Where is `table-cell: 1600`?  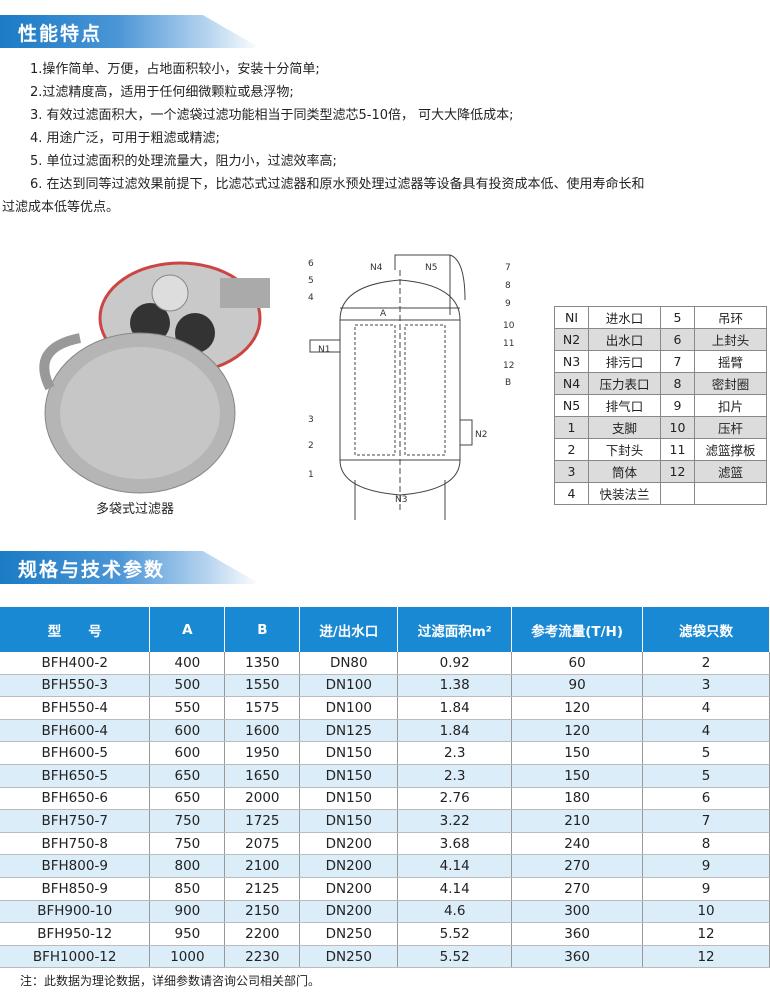
table-cell: 1600 is located at coordinates (262, 731).